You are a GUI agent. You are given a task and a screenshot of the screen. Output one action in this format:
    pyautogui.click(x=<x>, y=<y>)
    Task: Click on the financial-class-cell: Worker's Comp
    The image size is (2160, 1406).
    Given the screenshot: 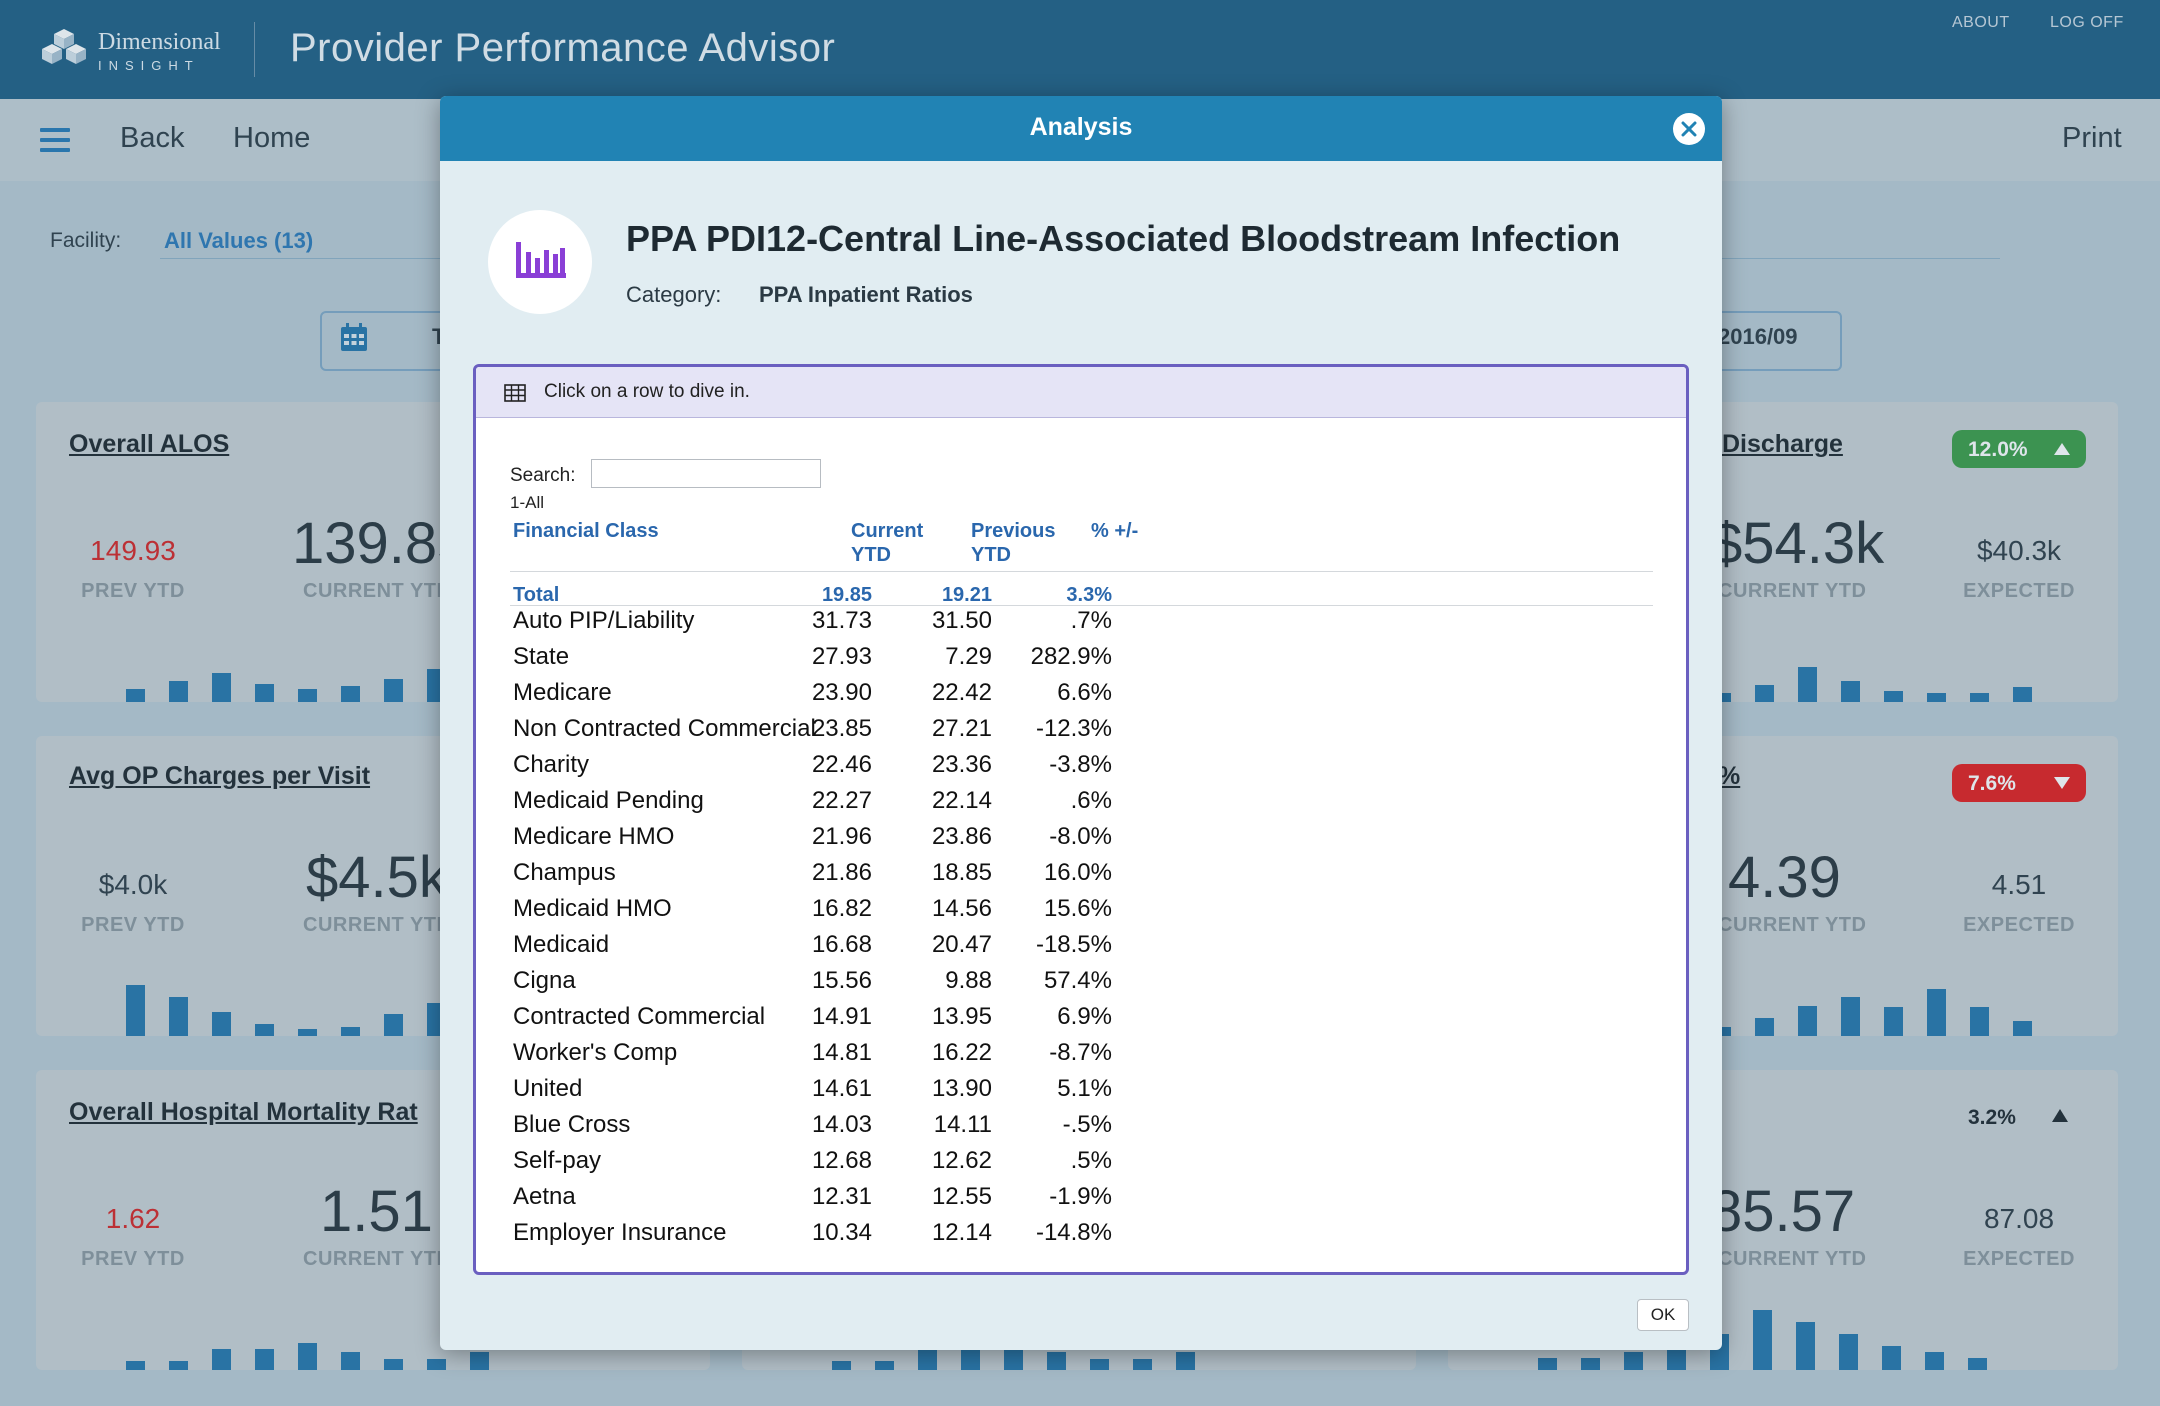 What is the action you would take?
    pyautogui.click(x=595, y=1052)
    